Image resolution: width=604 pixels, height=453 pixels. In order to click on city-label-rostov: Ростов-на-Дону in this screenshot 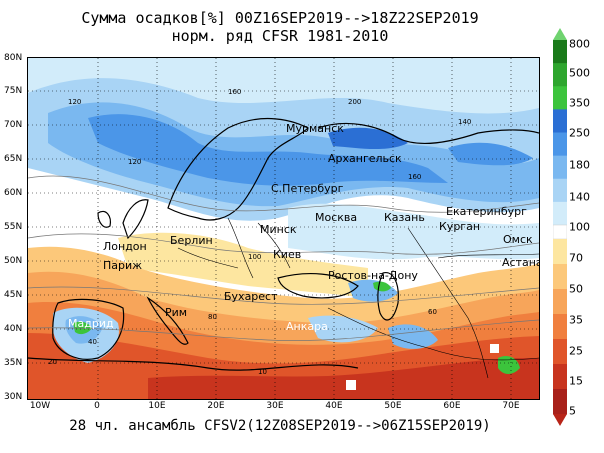, I will do `click(373, 275)`.